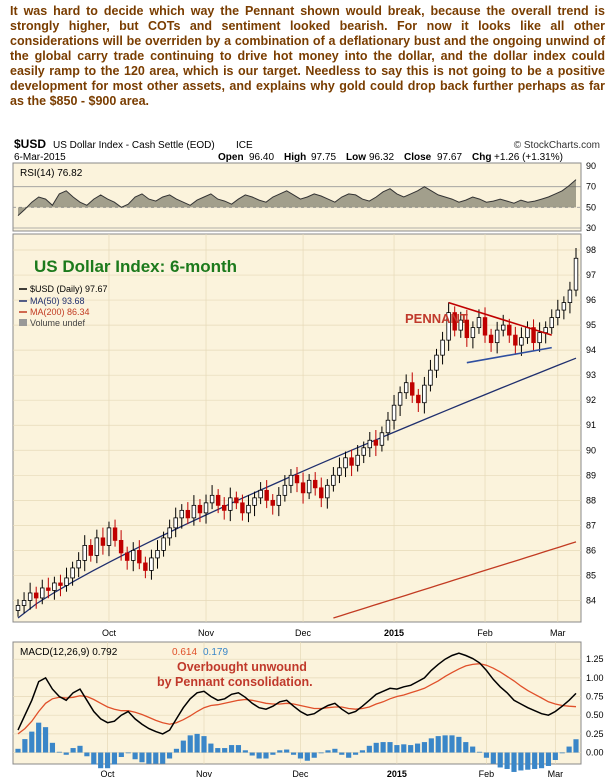  Describe the element at coordinates (591, 450) in the screenshot. I see `price-tick-label: 90` at that location.